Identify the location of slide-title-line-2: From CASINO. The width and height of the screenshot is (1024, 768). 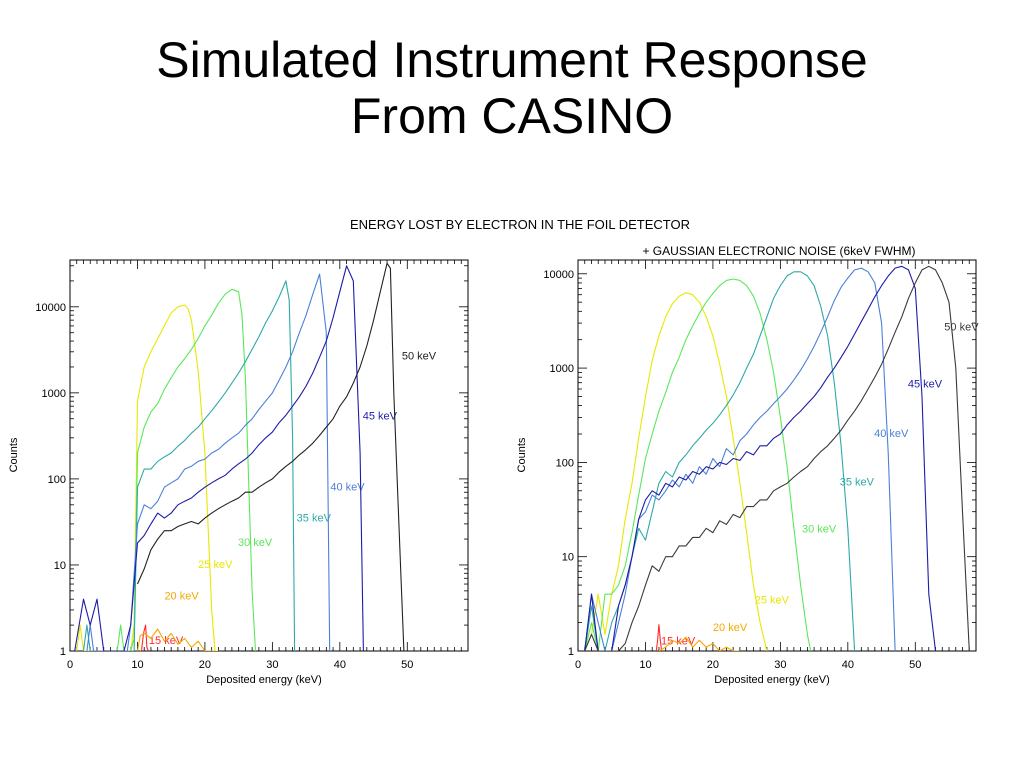
(512, 116).